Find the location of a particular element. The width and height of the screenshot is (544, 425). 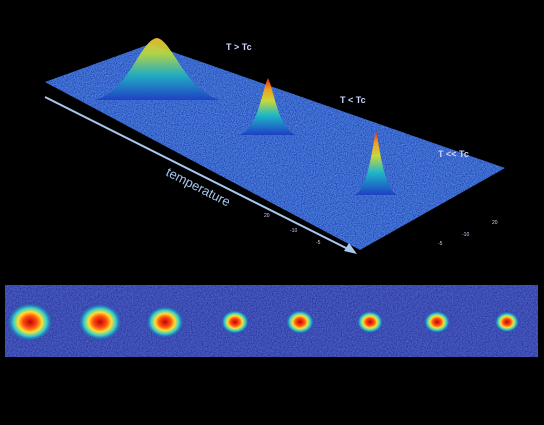

label: T < Tc is located at coordinates (353, 100).